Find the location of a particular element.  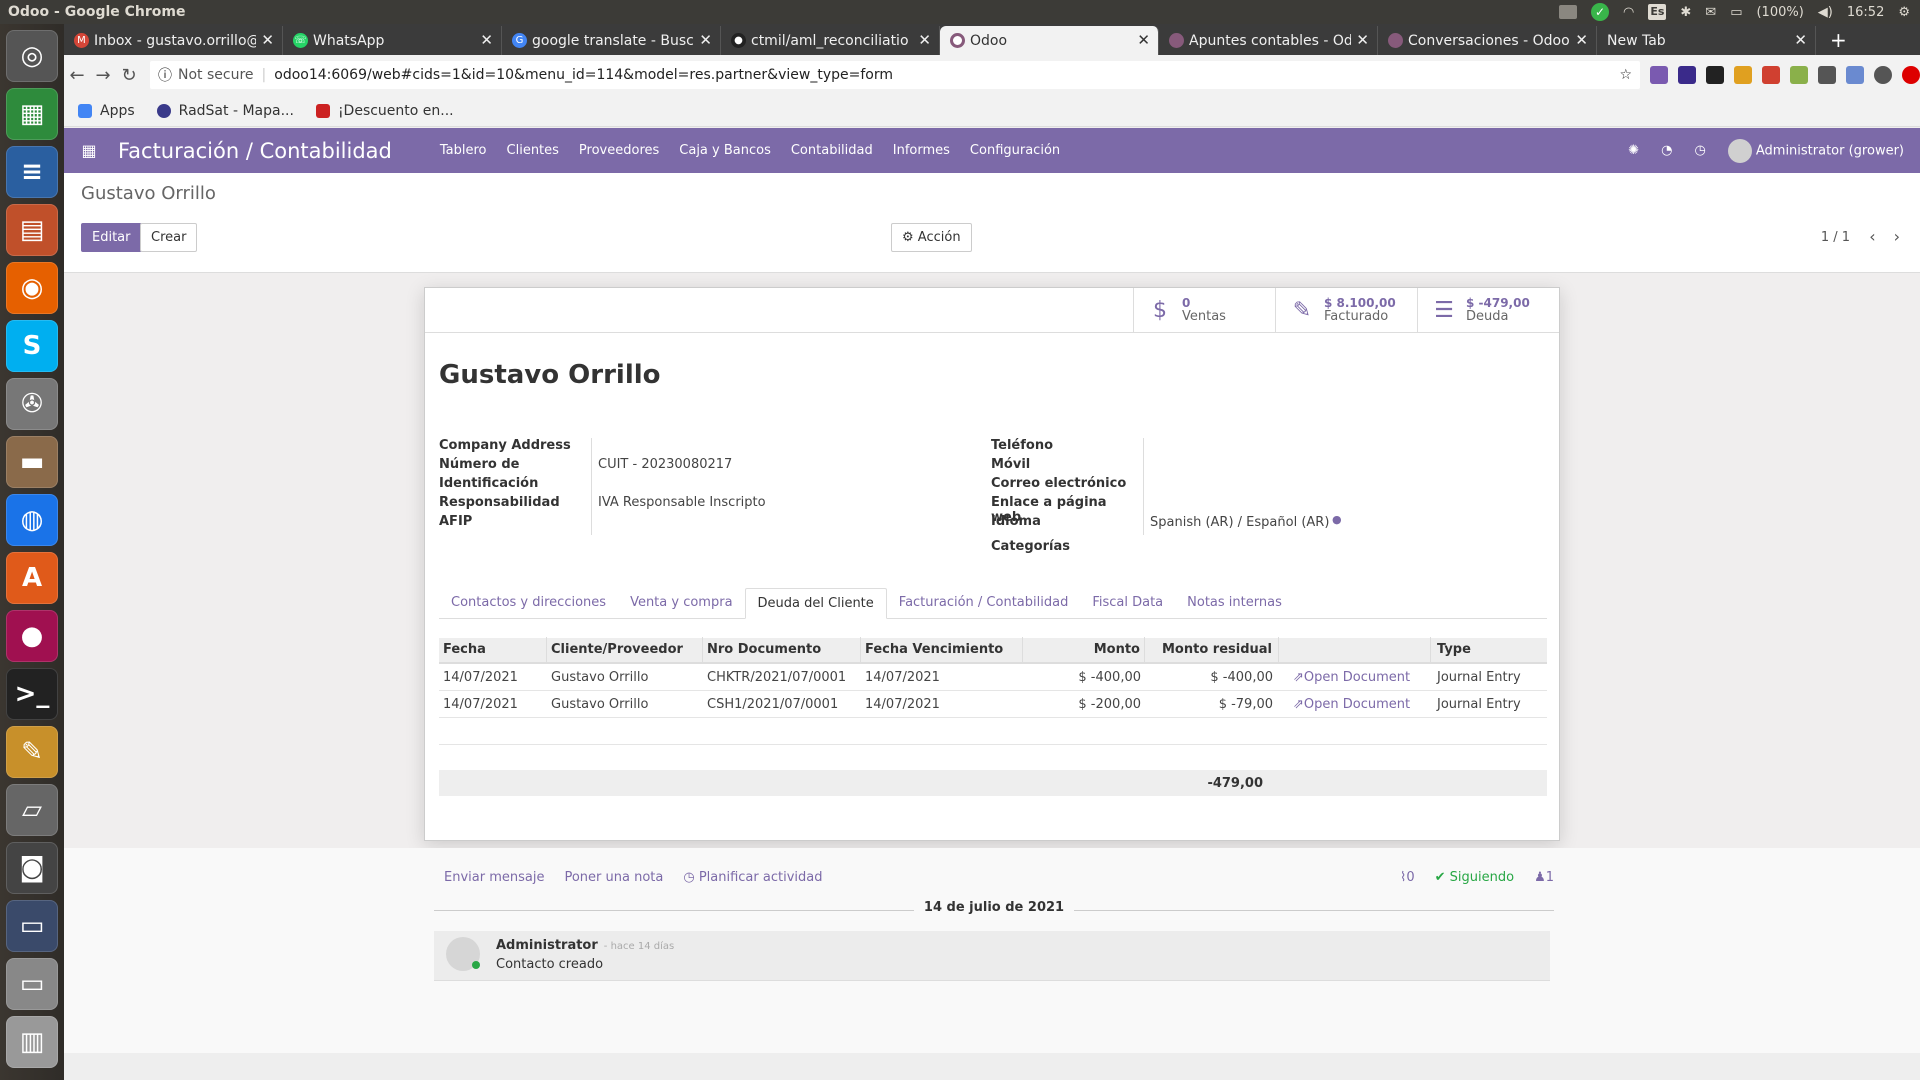

browser-tab: ☏ WhatsApp ✕ is located at coordinates (392, 40).